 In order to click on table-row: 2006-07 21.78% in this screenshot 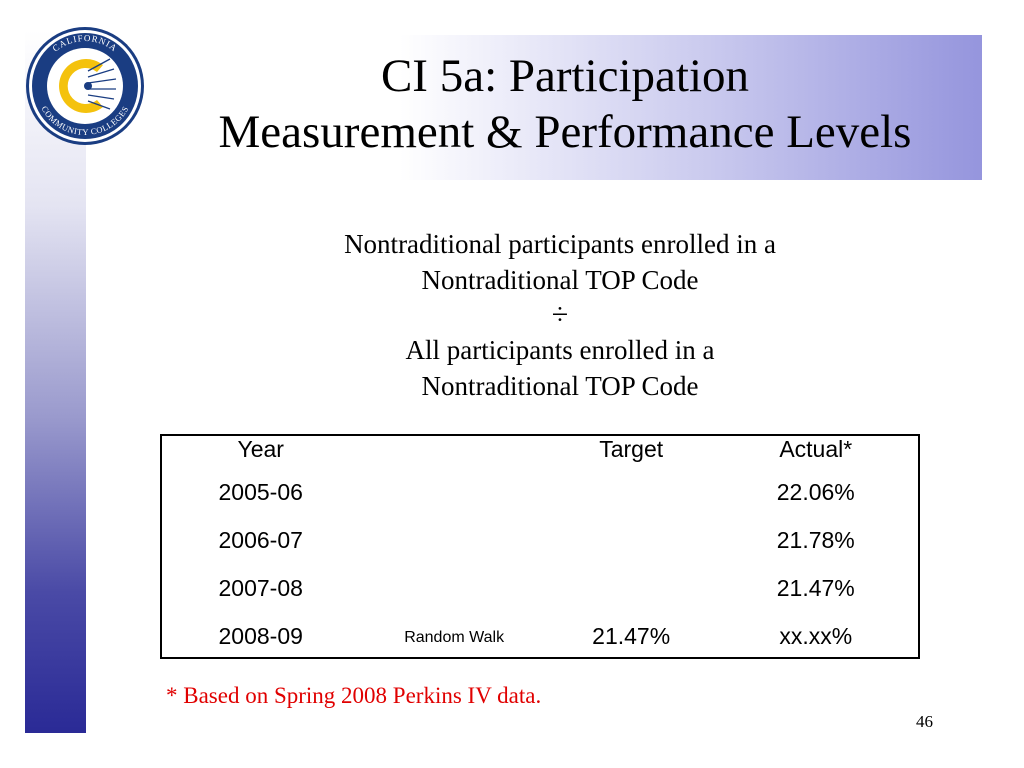, I will do `click(540, 540)`.